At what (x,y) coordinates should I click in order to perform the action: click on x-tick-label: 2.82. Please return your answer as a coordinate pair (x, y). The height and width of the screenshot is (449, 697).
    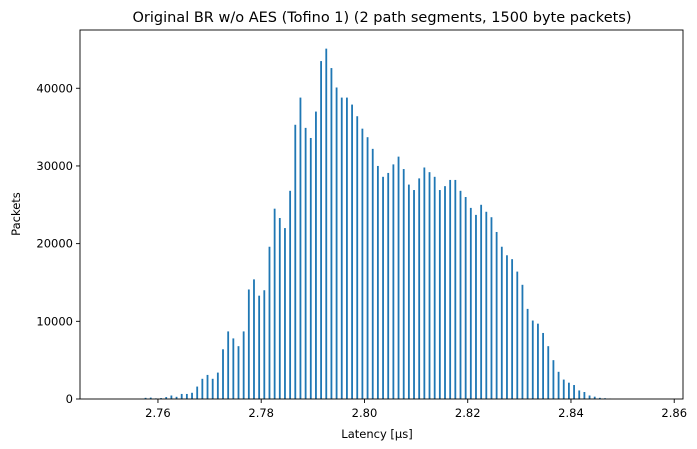
    Looking at the image, I should click on (468, 413).